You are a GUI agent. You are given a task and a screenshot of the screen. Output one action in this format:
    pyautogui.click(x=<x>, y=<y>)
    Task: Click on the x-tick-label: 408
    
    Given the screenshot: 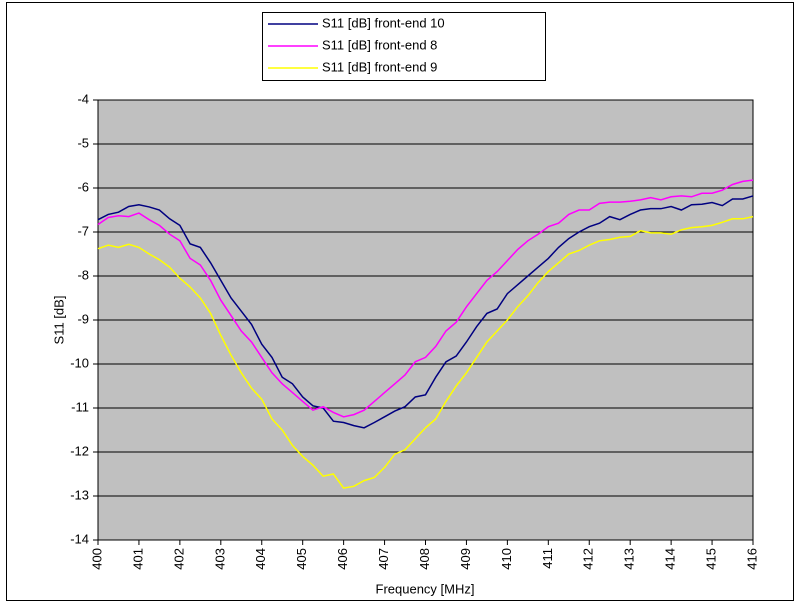 What is the action you would take?
    pyautogui.click(x=424, y=559)
    